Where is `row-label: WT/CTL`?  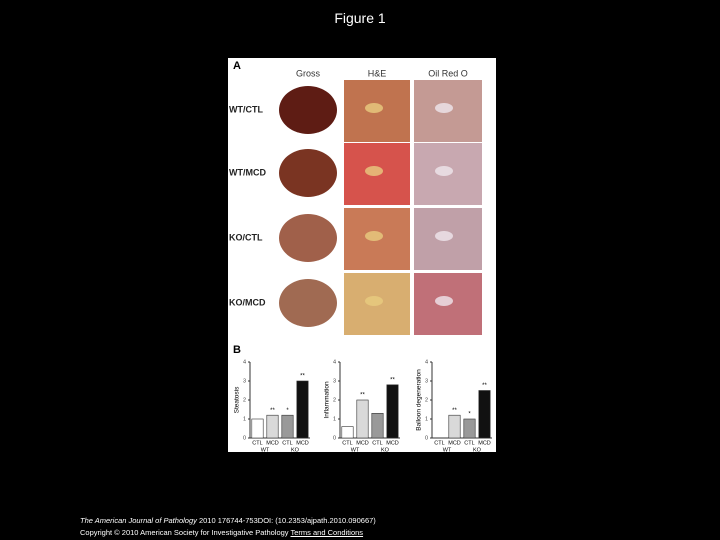 row-label: WT/CTL is located at coordinates (246, 109).